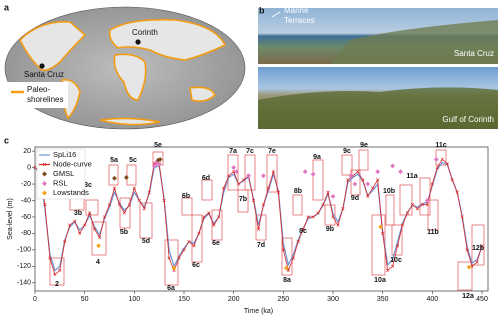  What do you see at coordinates (262, 10) in the screenshot?
I see `panel-label: b` at bounding box center [262, 10].